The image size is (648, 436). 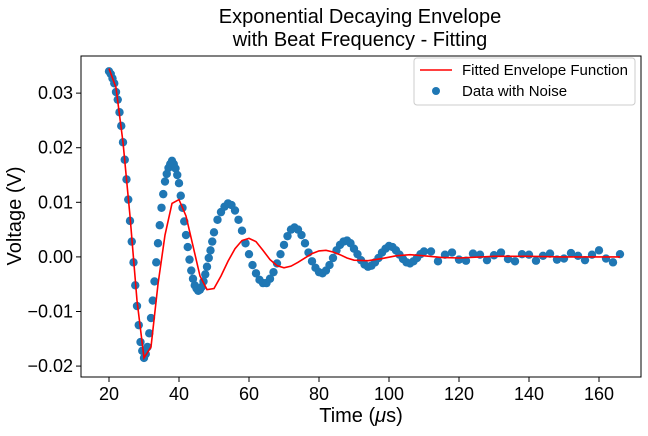 What do you see at coordinates (50, 311) in the screenshot?
I see `y-tick-label: −0.01` at bounding box center [50, 311].